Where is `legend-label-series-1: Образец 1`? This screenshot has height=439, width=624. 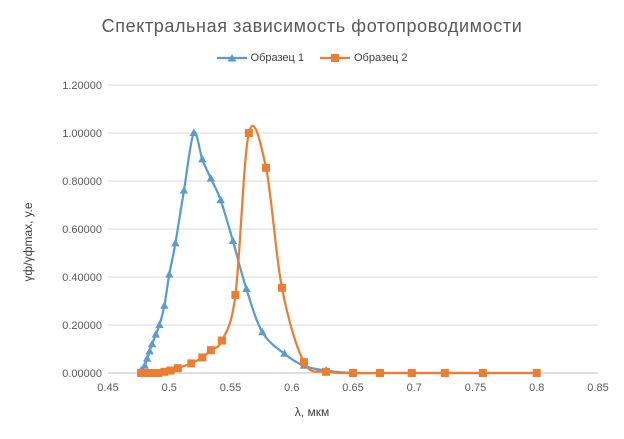 legend-label-series-1: Образец 1 is located at coordinates (277, 58).